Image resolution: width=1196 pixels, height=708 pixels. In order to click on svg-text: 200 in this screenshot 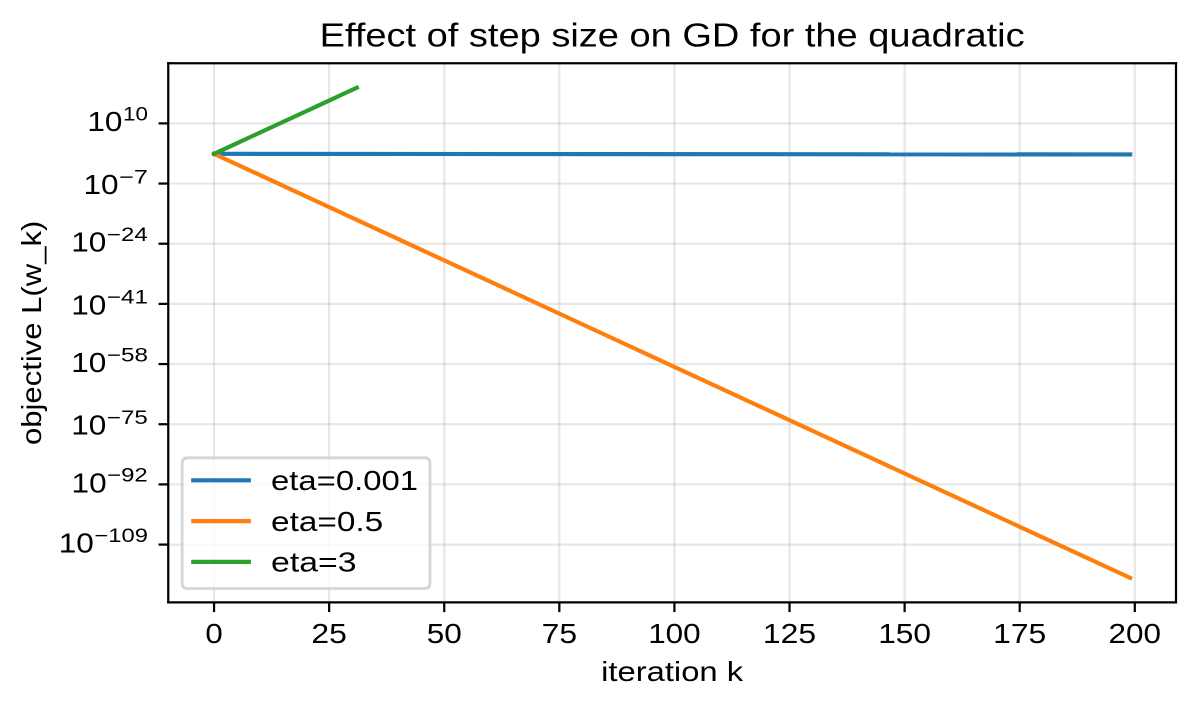, I will do `click(1135, 633)`.